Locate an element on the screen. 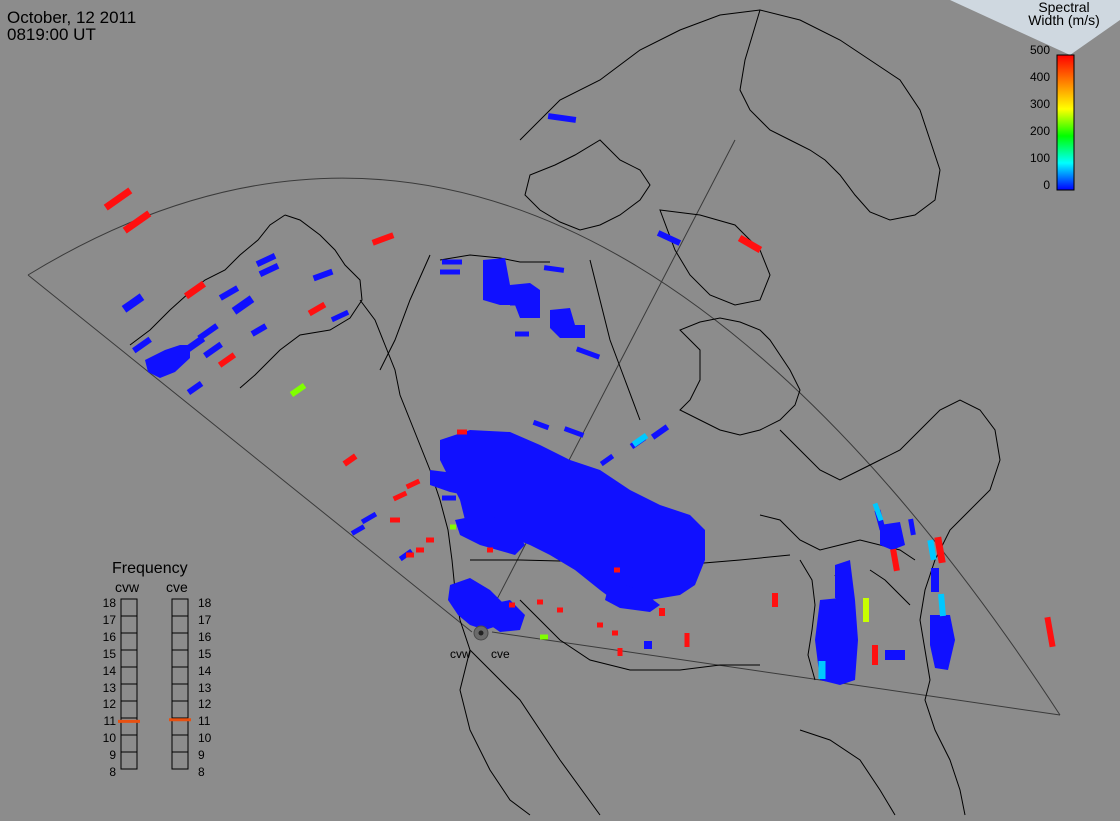 The image size is (1120, 821). radar-site-marker-inner is located at coordinates (481, 633).